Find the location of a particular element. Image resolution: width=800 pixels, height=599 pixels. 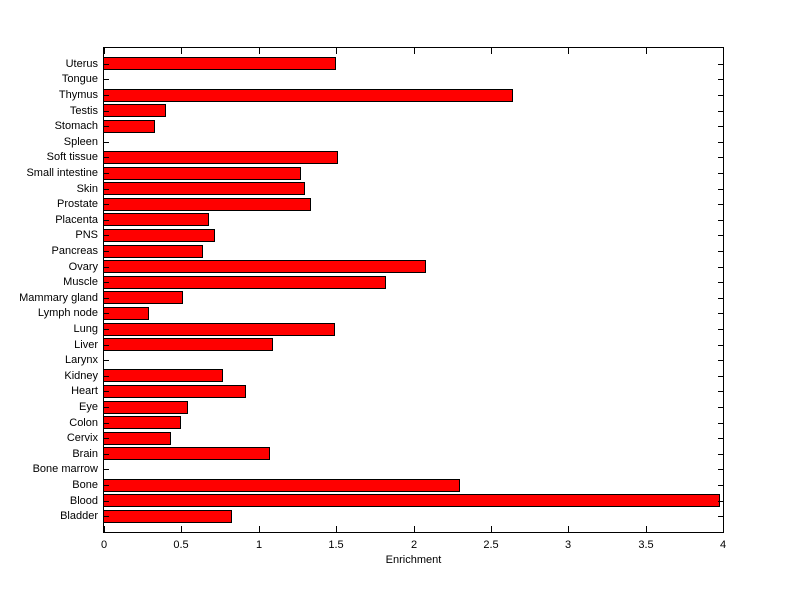

x-tick-label: 0.5 is located at coordinates (181, 545).